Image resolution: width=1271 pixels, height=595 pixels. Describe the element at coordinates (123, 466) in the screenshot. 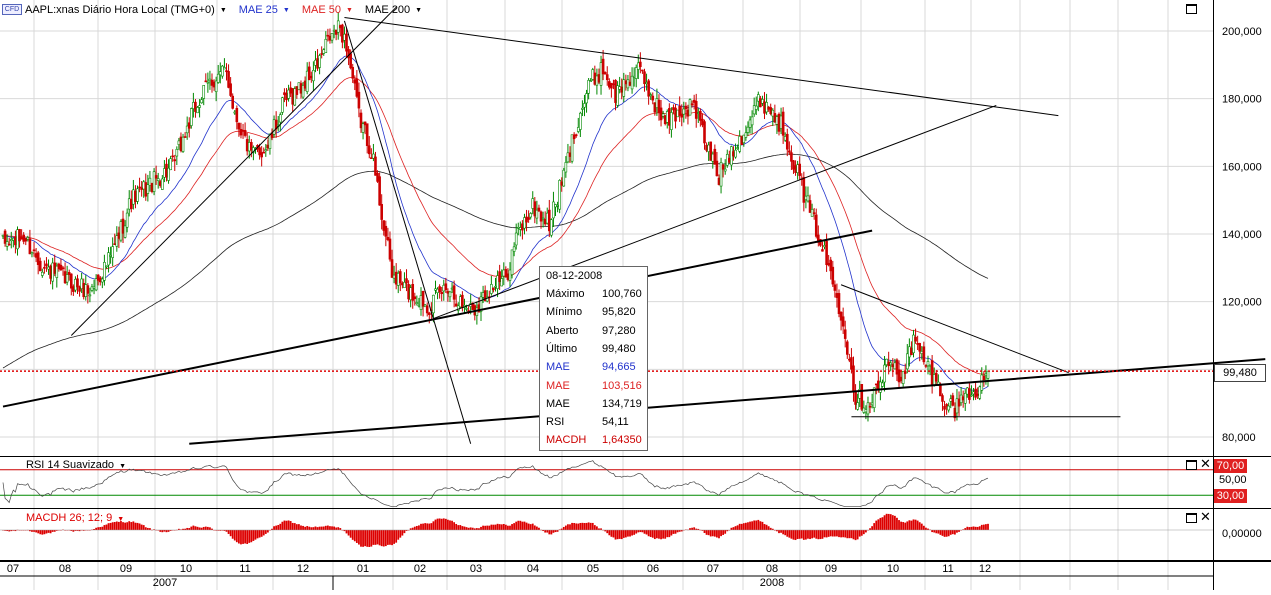

I see `rsi-dropdown-icon: ▼` at that location.